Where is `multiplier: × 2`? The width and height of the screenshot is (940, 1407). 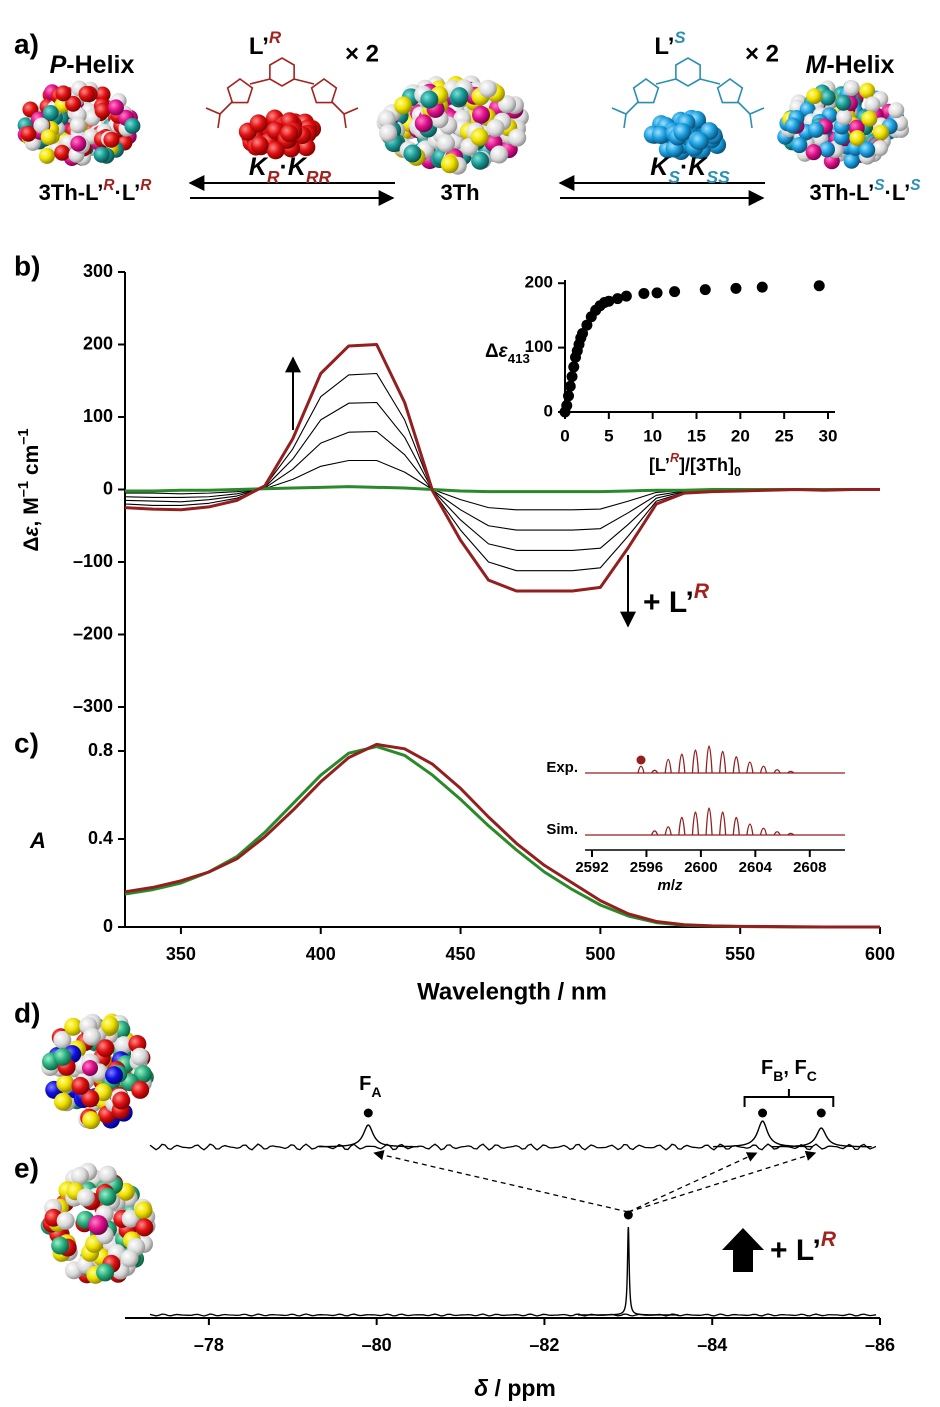 multiplier: × 2 is located at coordinates (762, 53).